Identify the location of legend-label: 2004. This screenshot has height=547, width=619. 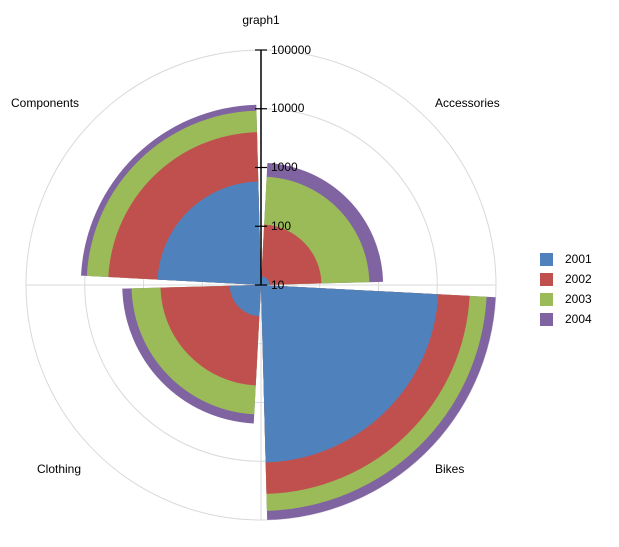
(578, 319).